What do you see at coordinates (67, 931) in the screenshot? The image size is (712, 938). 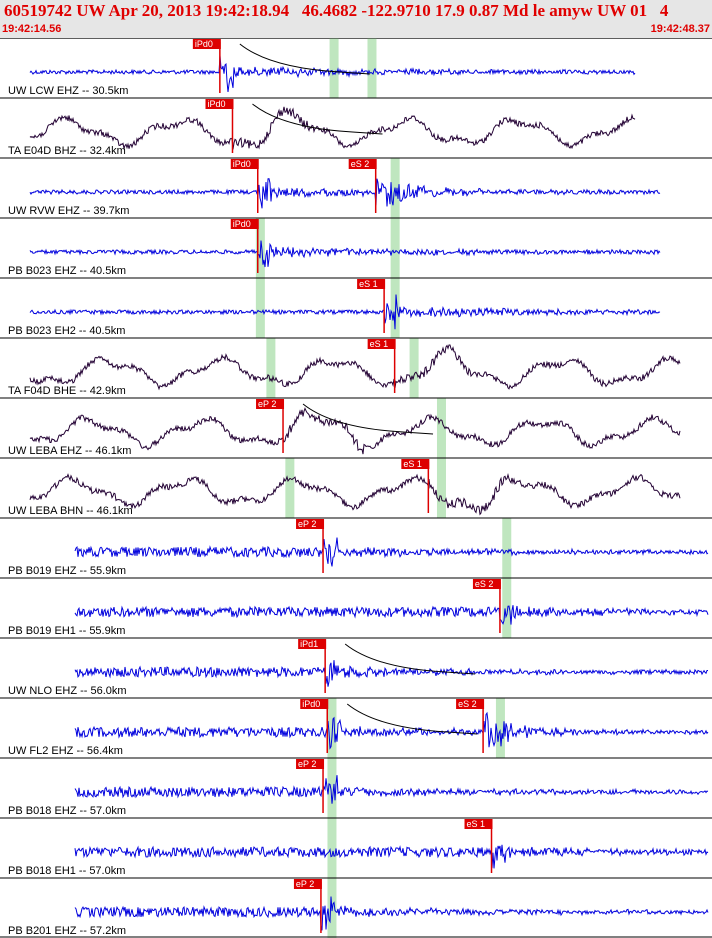 I see `station-label-14: PB B201 EHZ -- 57.2km` at bounding box center [67, 931].